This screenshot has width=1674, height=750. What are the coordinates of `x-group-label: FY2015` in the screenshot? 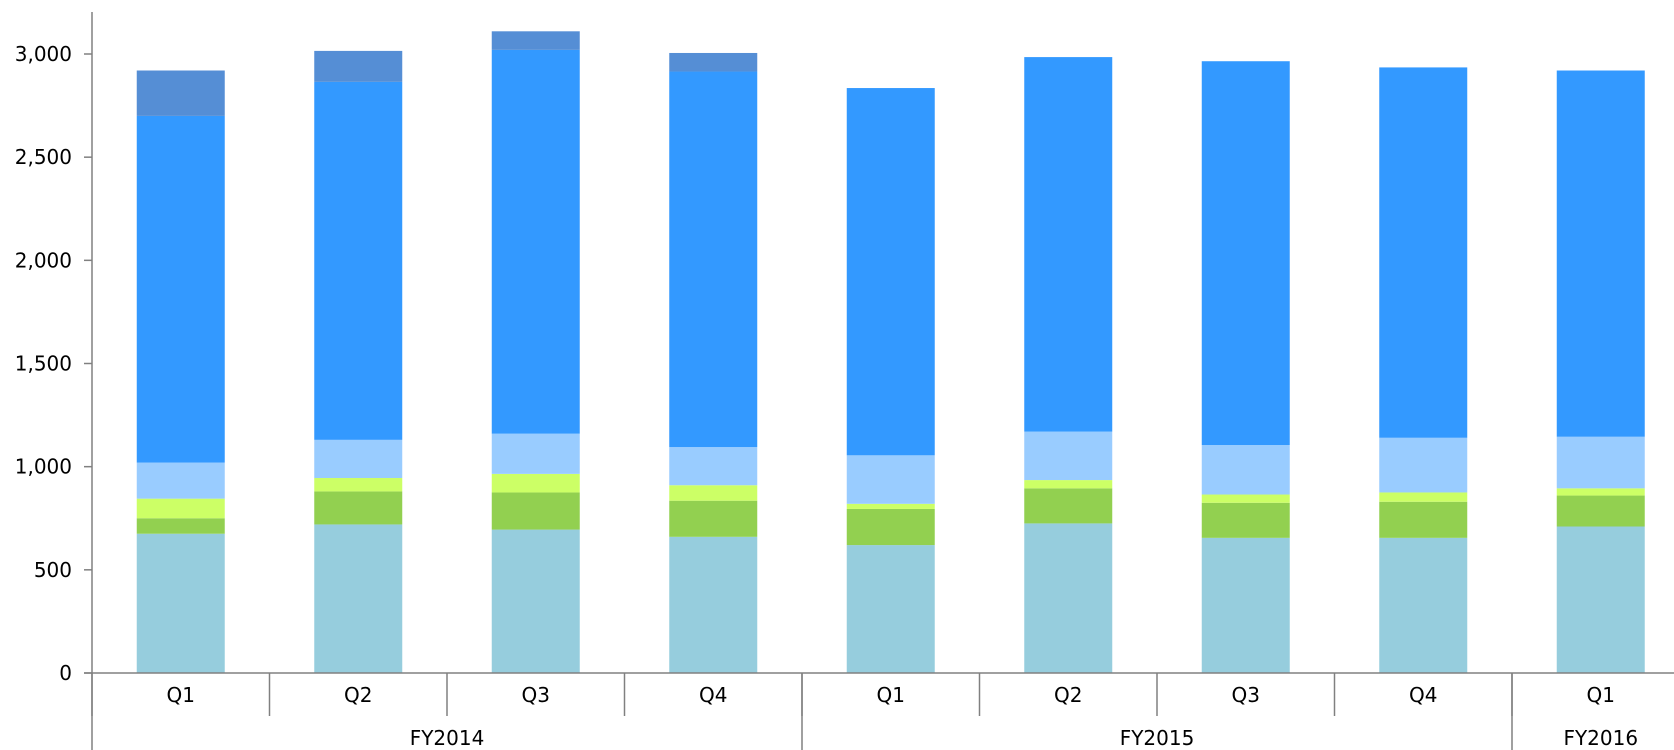 It's located at (1157, 738).